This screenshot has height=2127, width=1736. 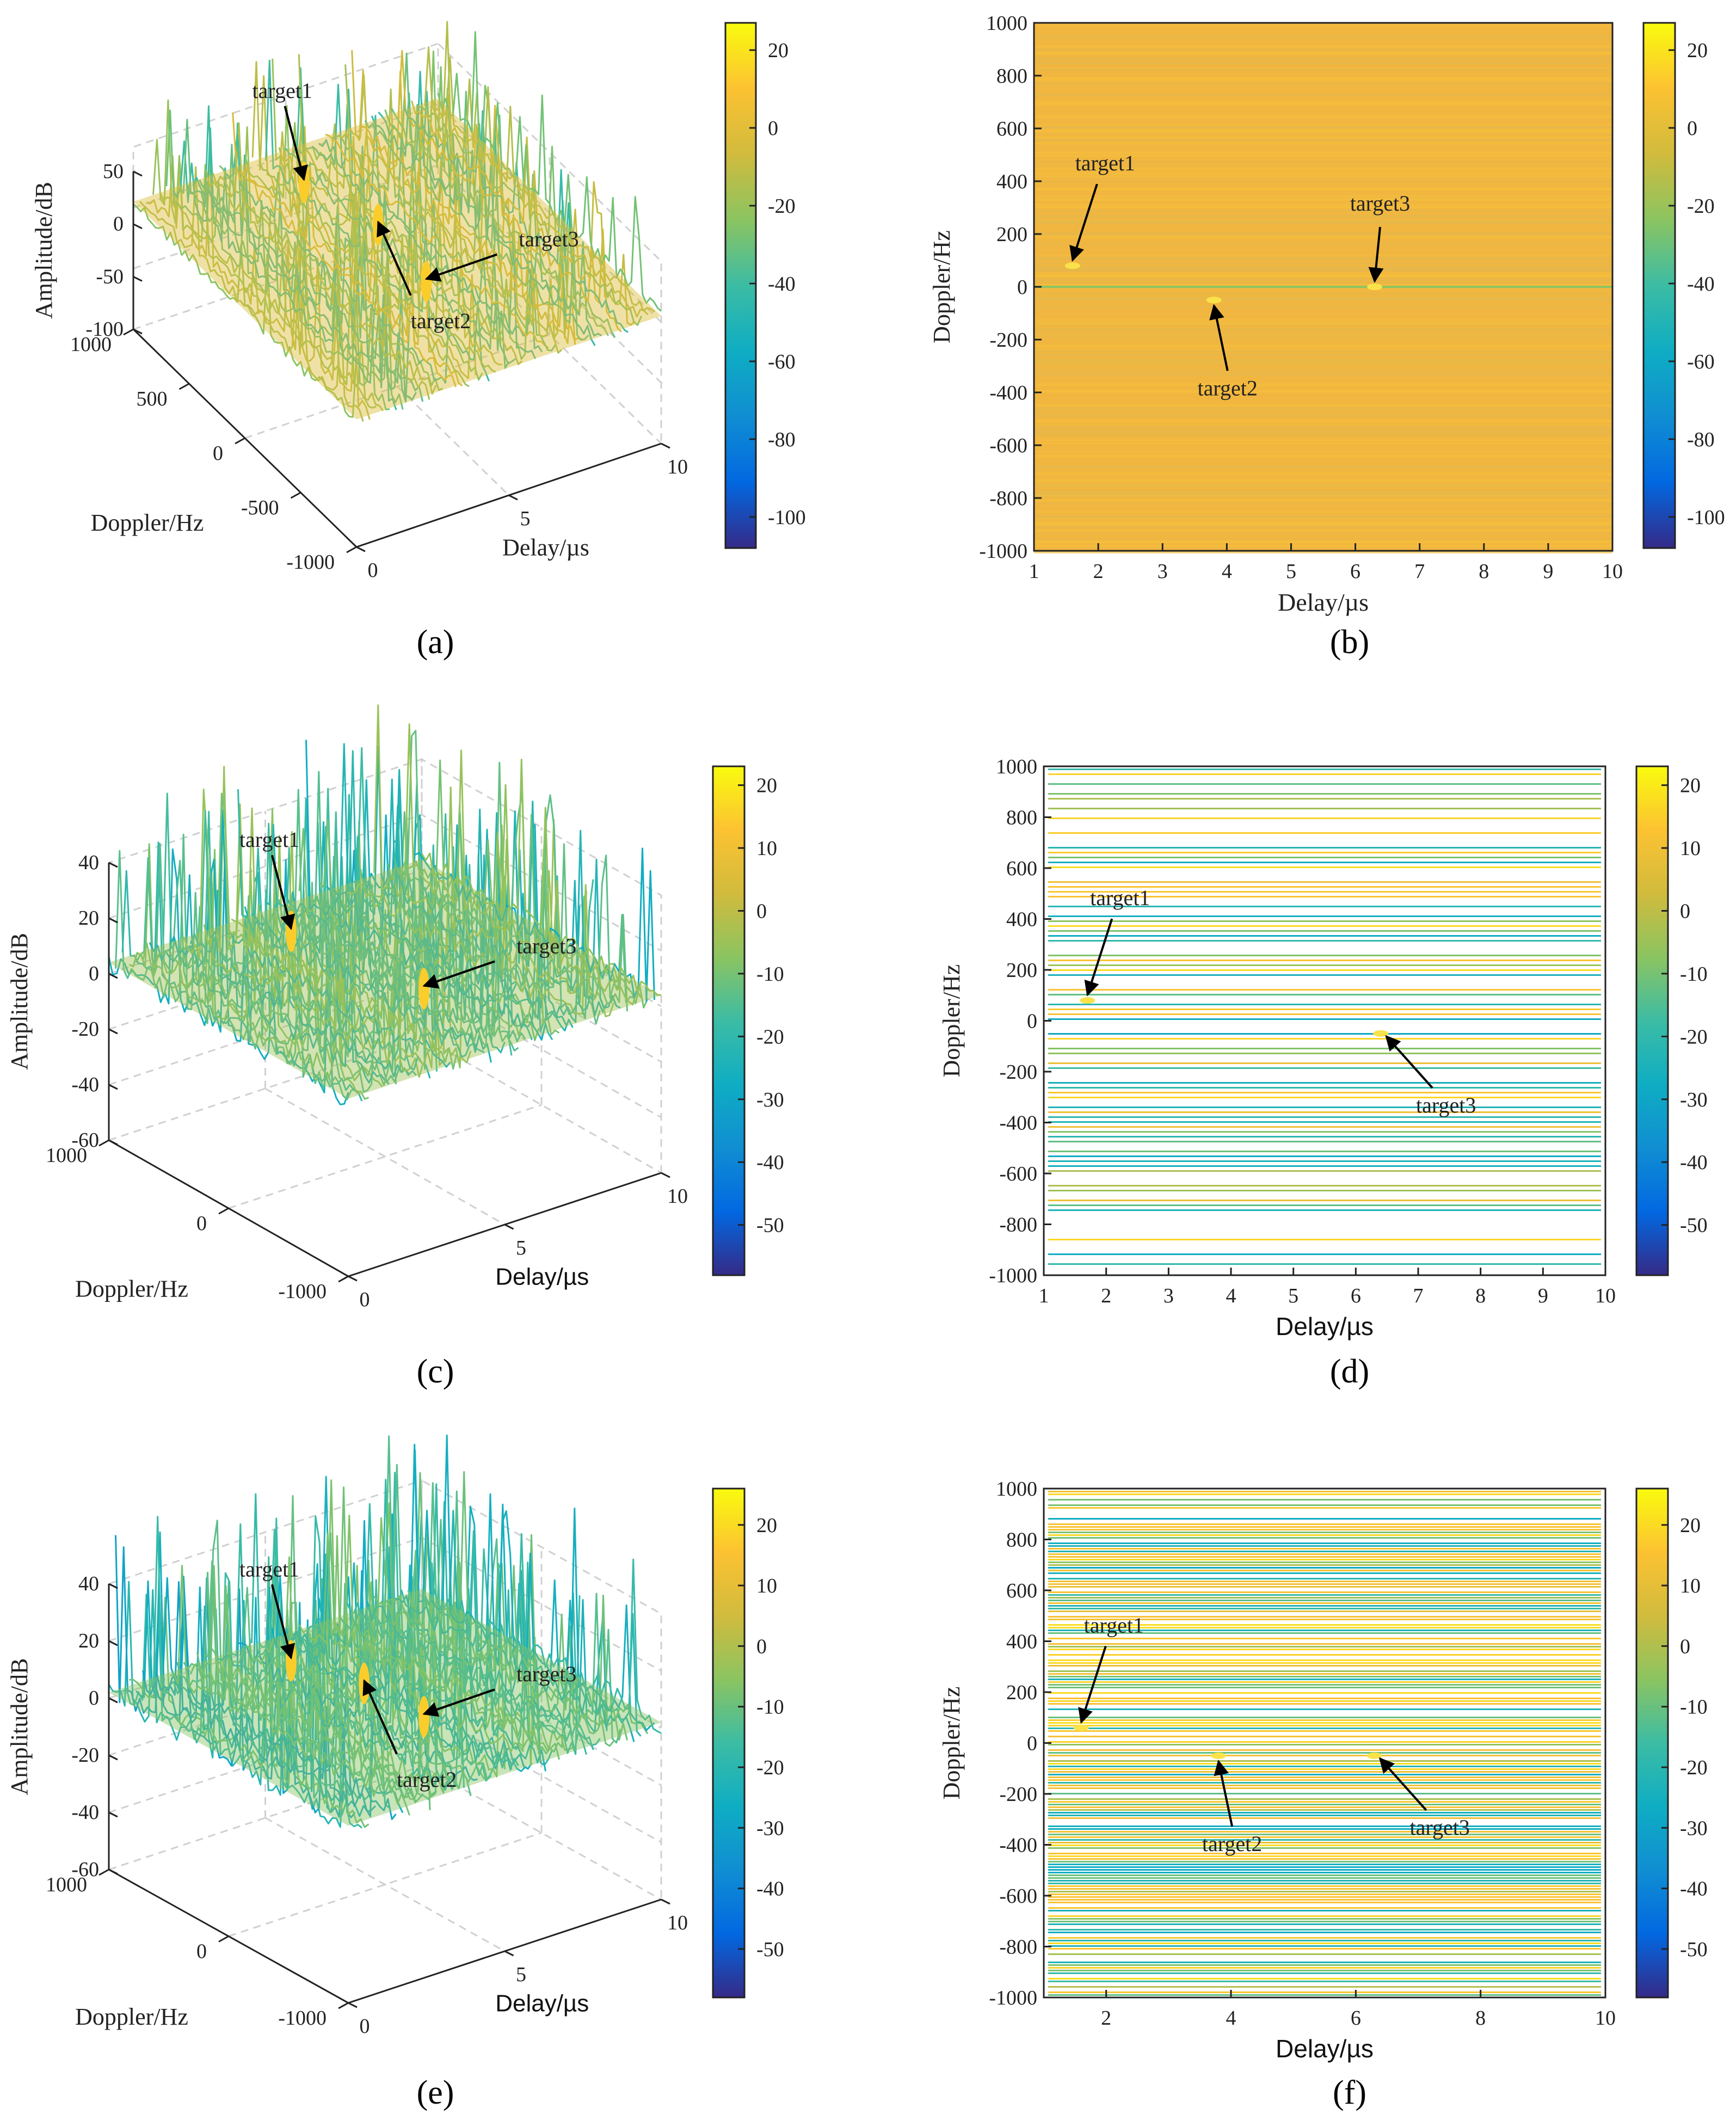 I want to click on colorbar-tick-label: -30, so click(x=770, y=1828).